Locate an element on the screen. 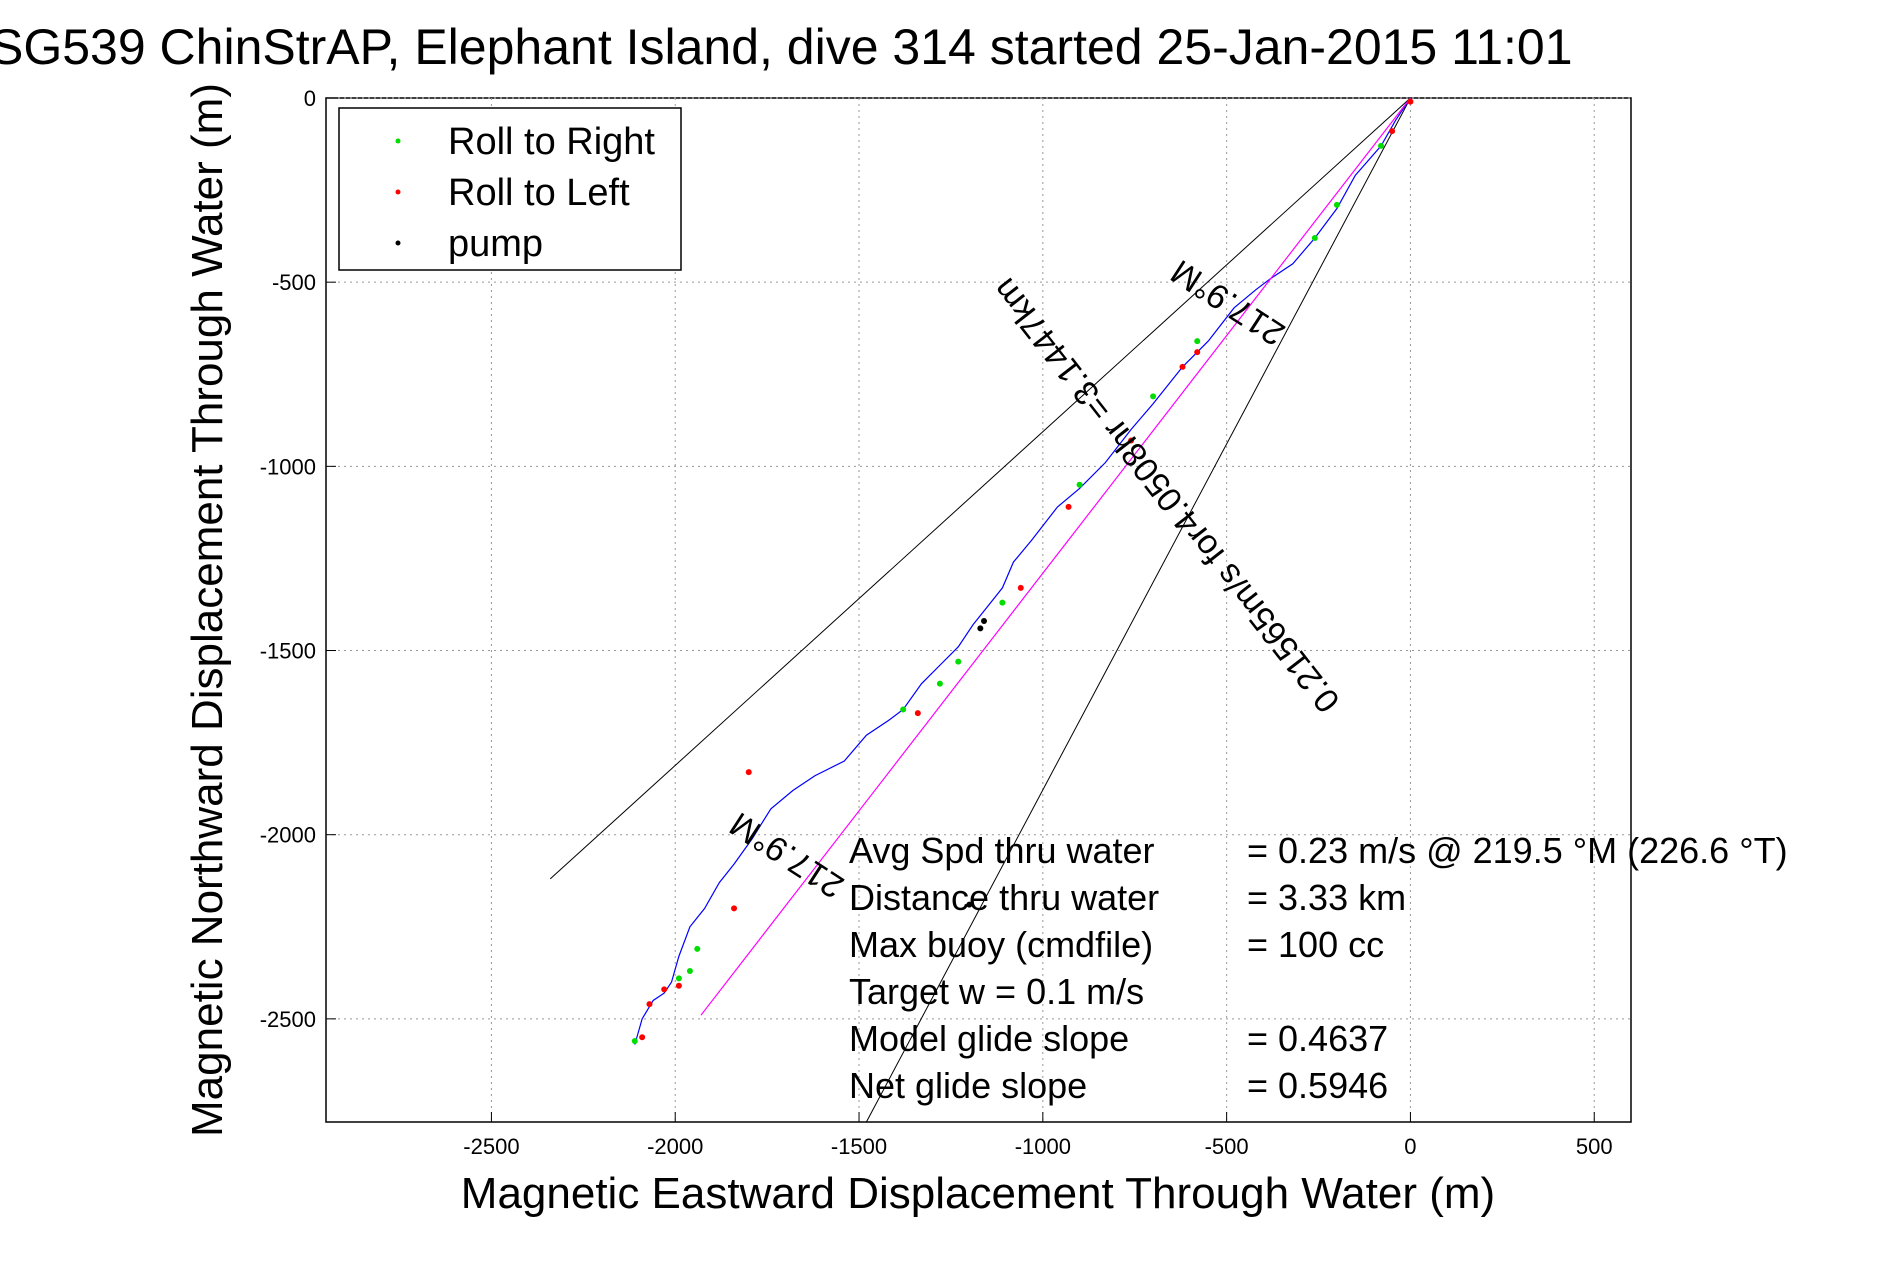  x-tick-label: -1500 is located at coordinates (859, 1146).